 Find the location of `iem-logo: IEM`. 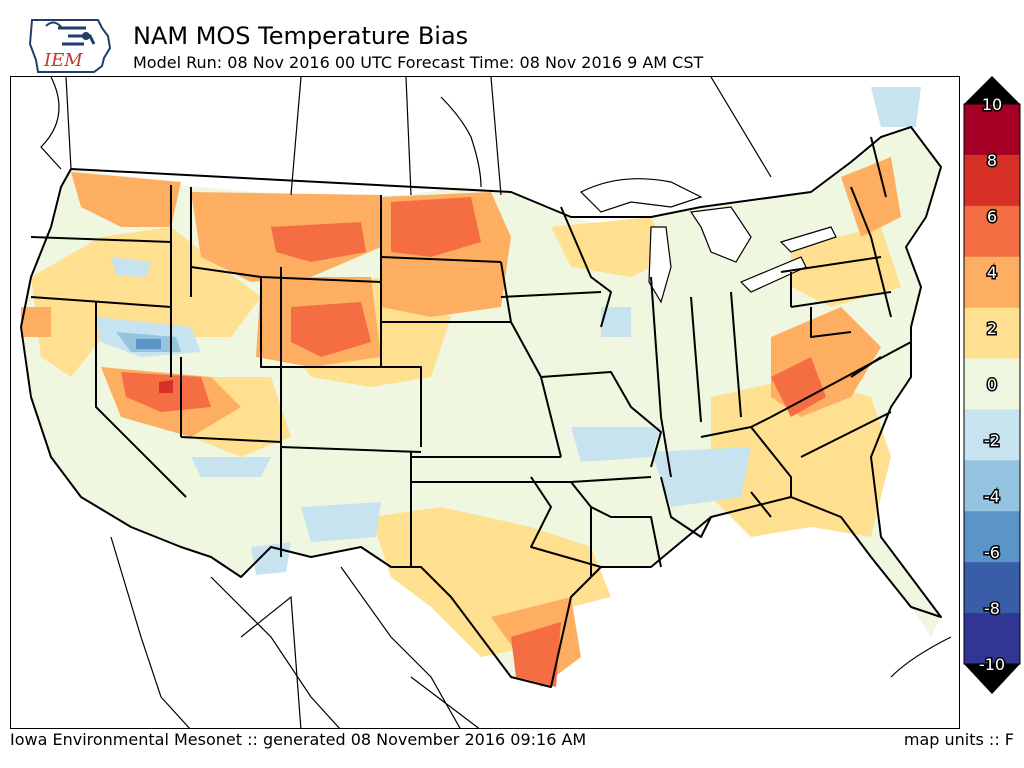

iem-logo: IEM is located at coordinates (74, 45).